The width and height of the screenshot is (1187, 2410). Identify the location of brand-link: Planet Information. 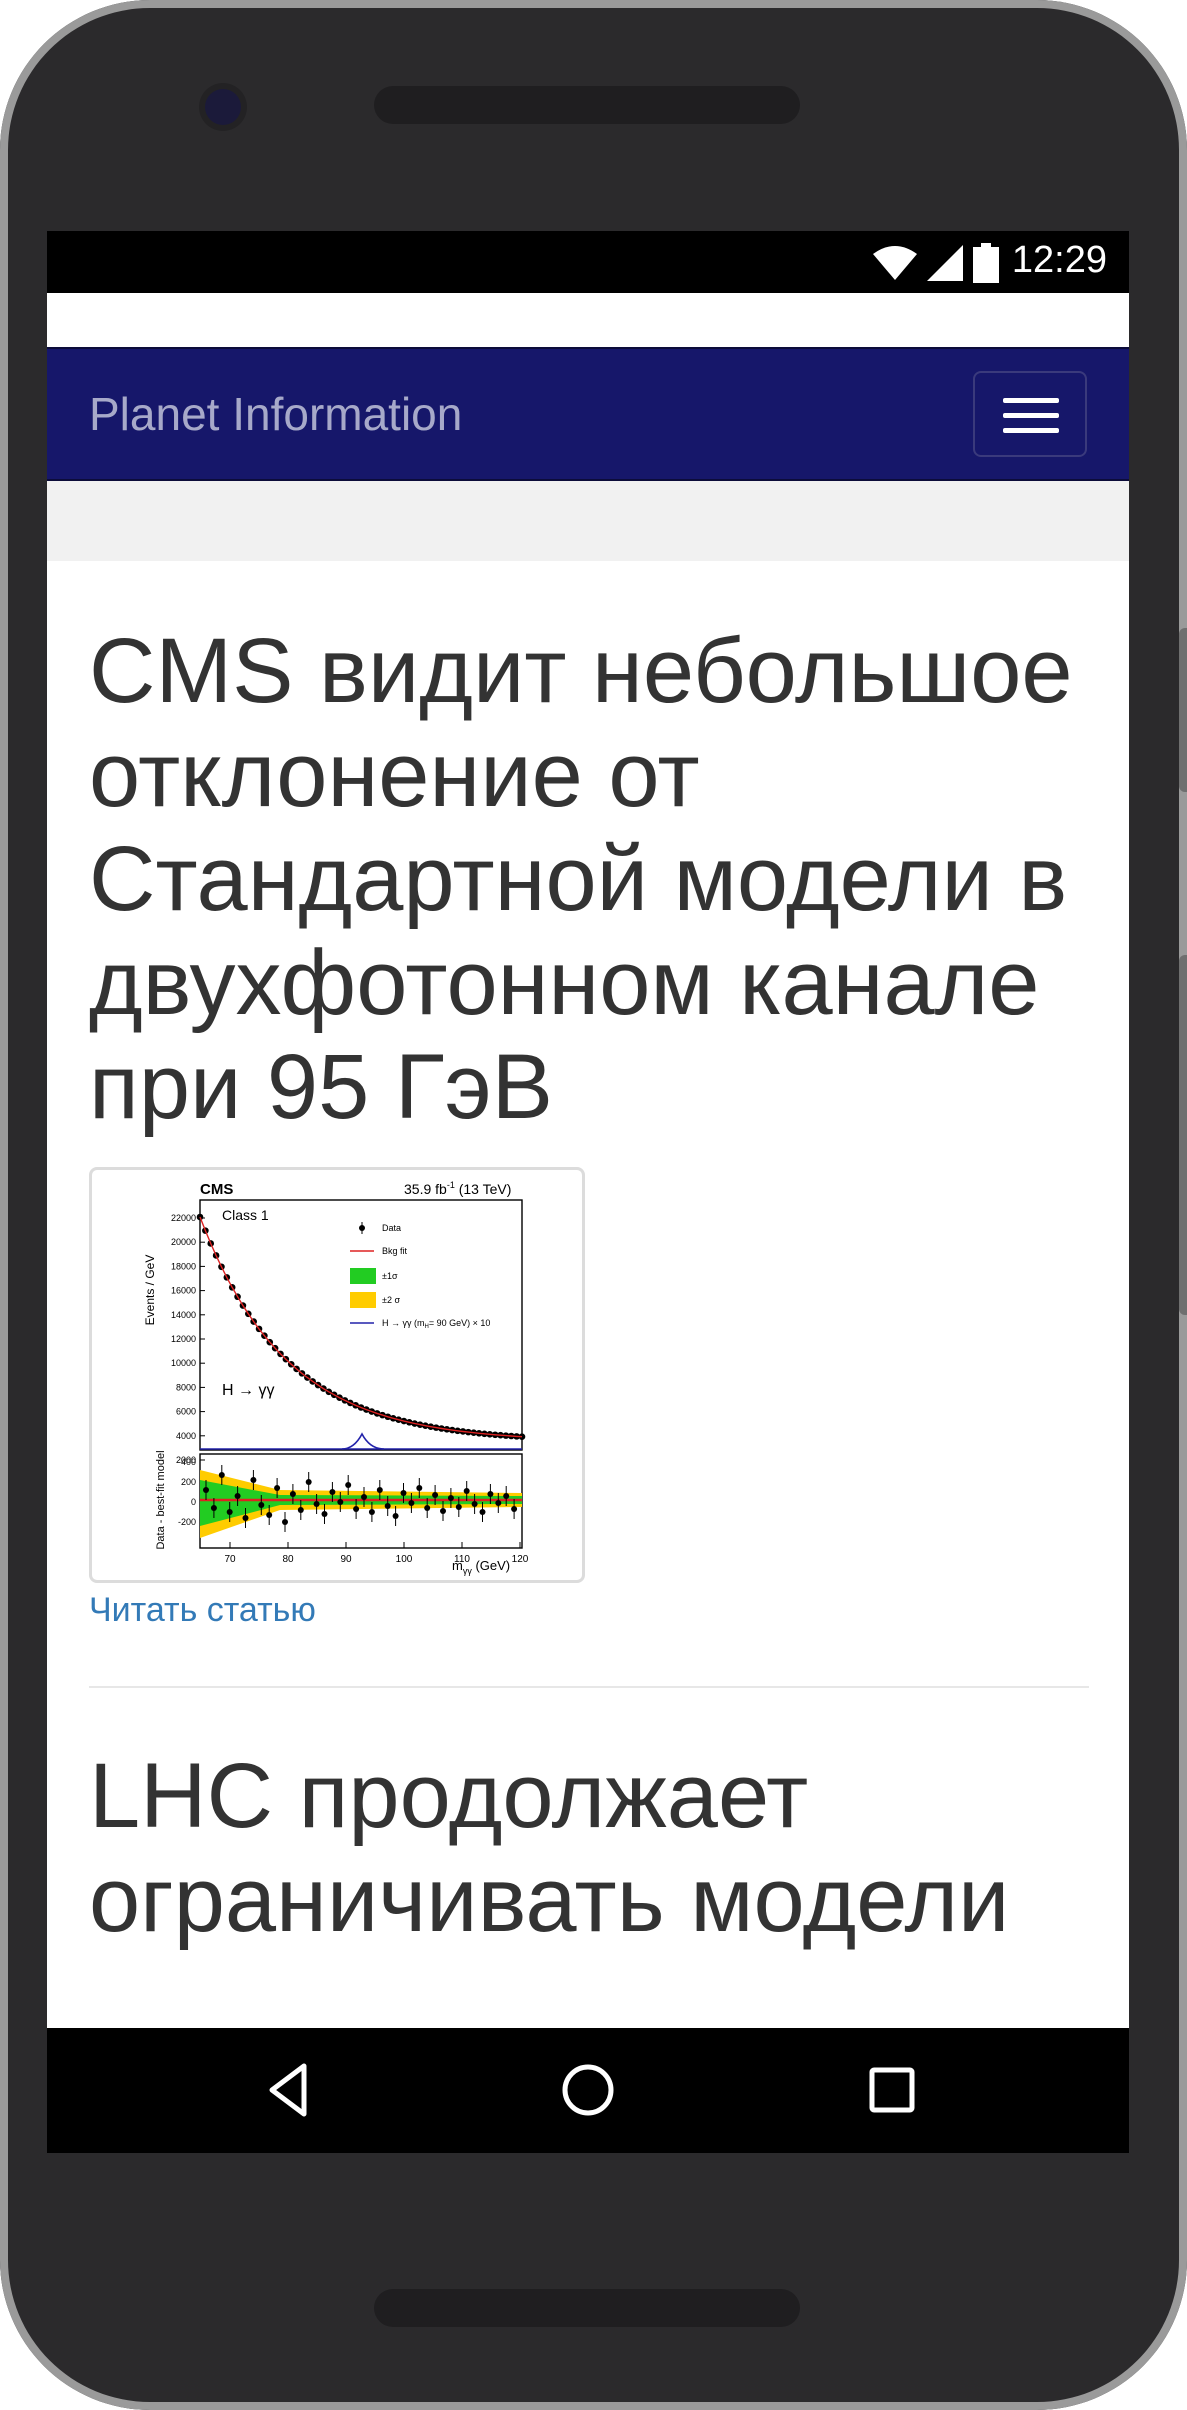
(276, 414).